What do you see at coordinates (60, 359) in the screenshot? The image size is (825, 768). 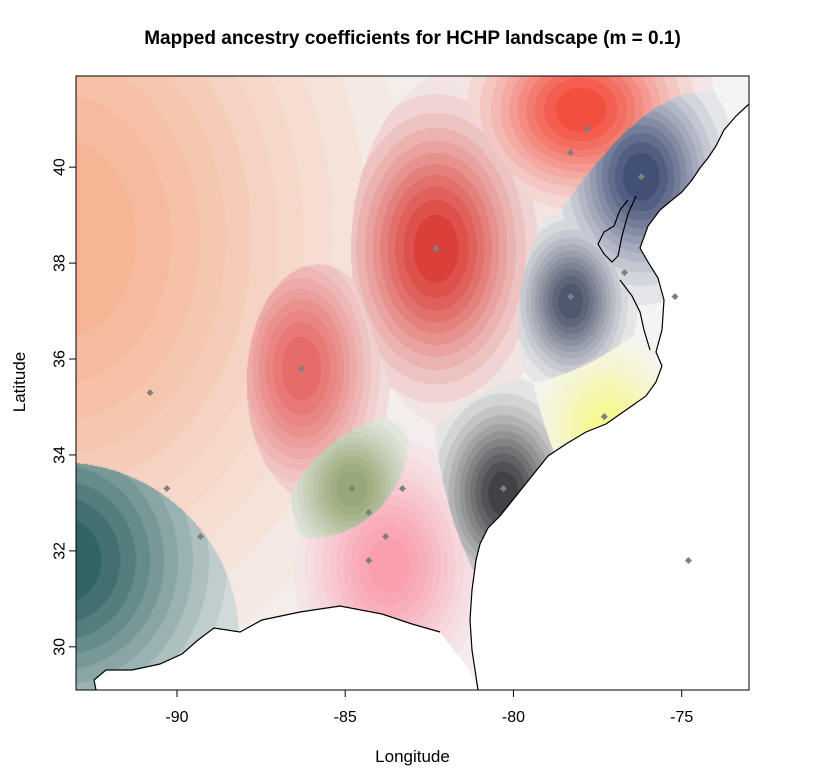 I see `y-tick-label: 36` at bounding box center [60, 359].